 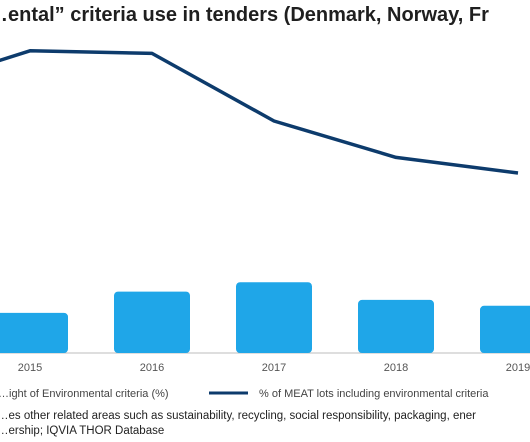 What do you see at coordinates (518, 368) in the screenshot?
I see `x-tick-2019: 2019` at bounding box center [518, 368].